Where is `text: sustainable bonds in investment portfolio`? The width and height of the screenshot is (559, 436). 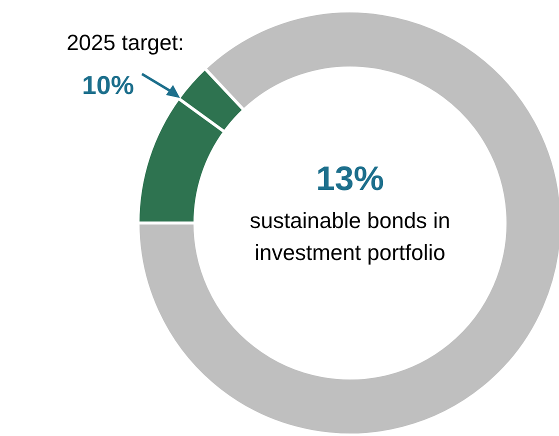 text: sustainable bonds in investment portfolio is located at coordinates (350, 237).